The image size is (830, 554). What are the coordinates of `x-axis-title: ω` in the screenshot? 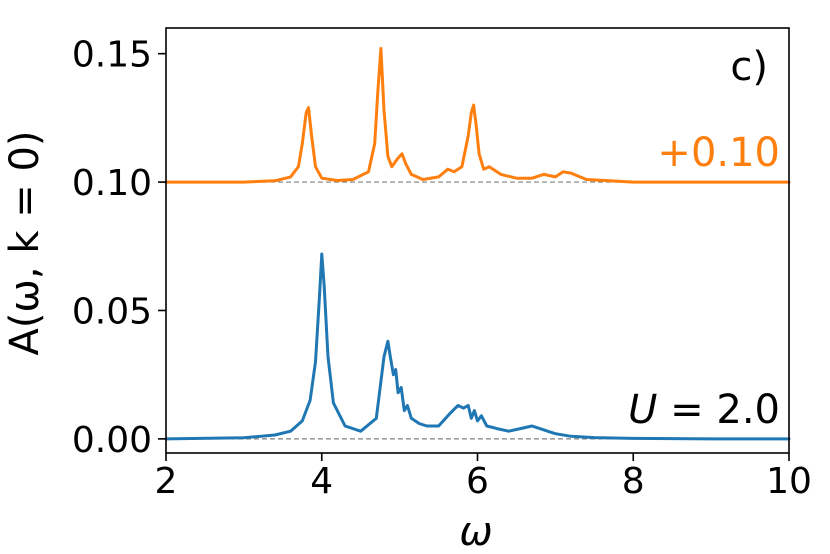 It's located at (476, 531).